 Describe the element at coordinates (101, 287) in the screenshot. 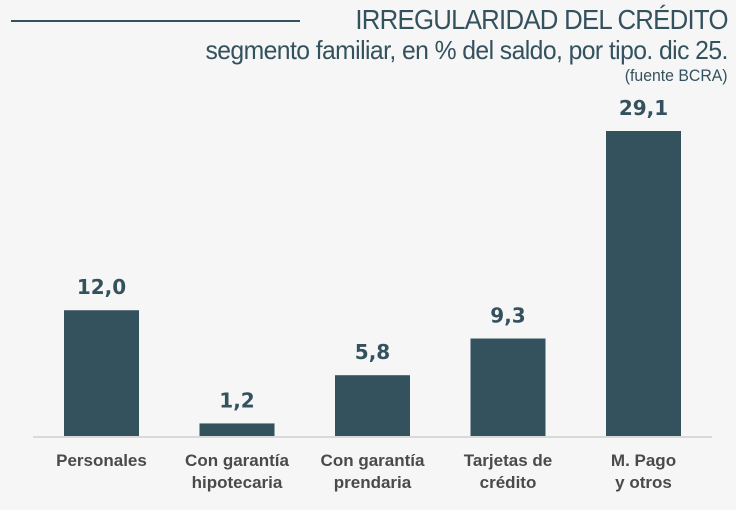

I see `data-label: 12,0` at that location.